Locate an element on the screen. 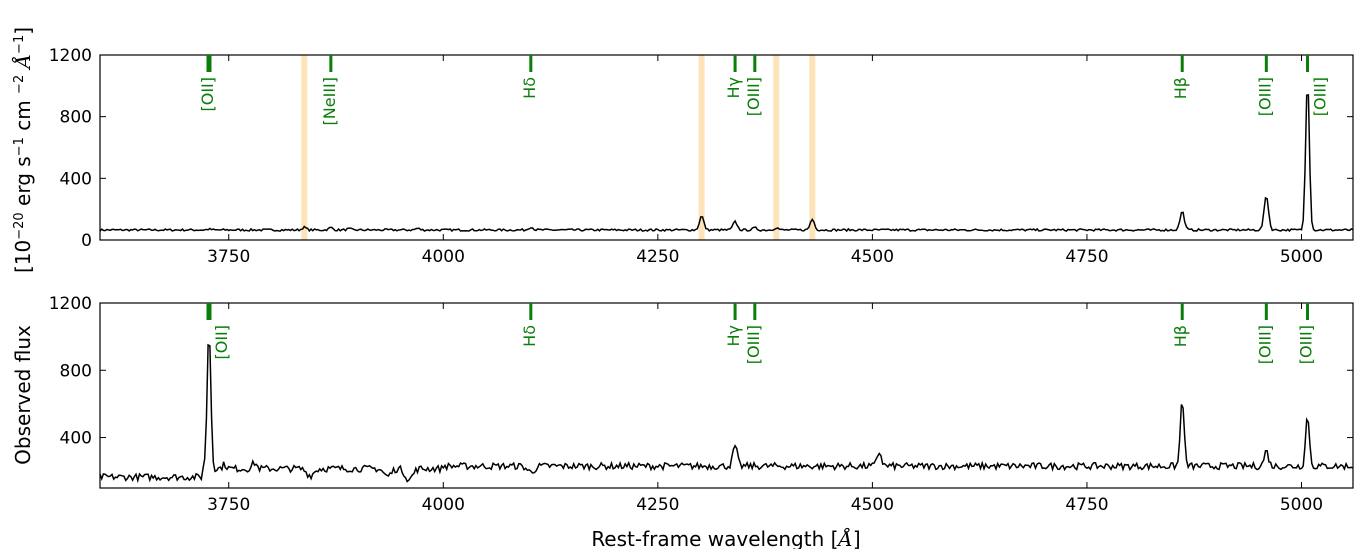  emission-line-label: [NeIII] is located at coordinates (329, 101).